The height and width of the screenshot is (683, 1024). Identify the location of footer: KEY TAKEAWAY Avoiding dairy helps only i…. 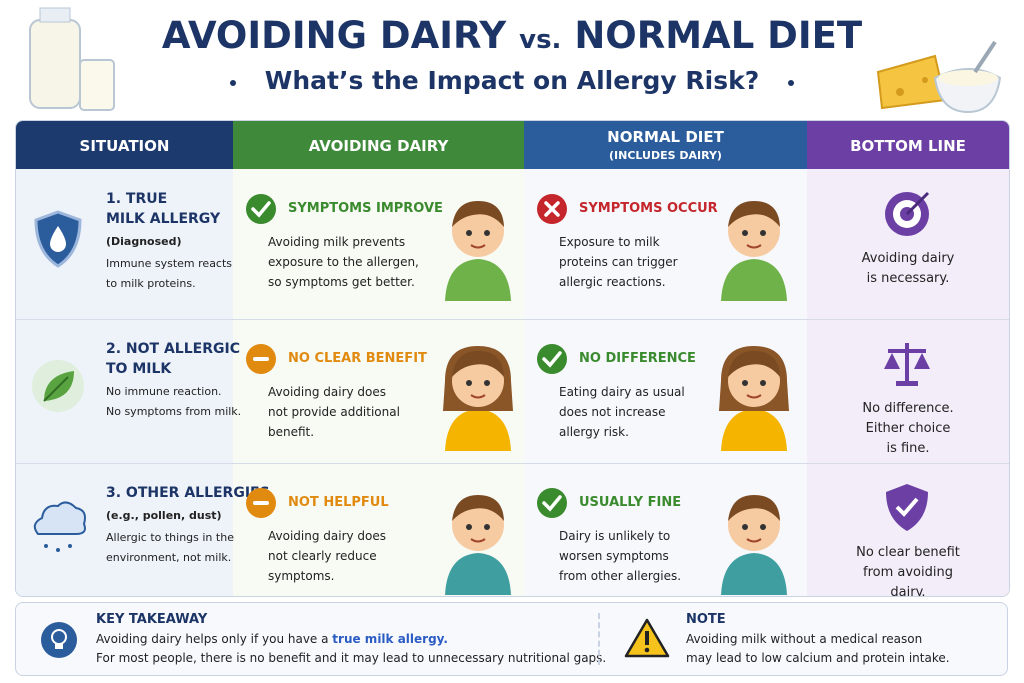
(511, 639).